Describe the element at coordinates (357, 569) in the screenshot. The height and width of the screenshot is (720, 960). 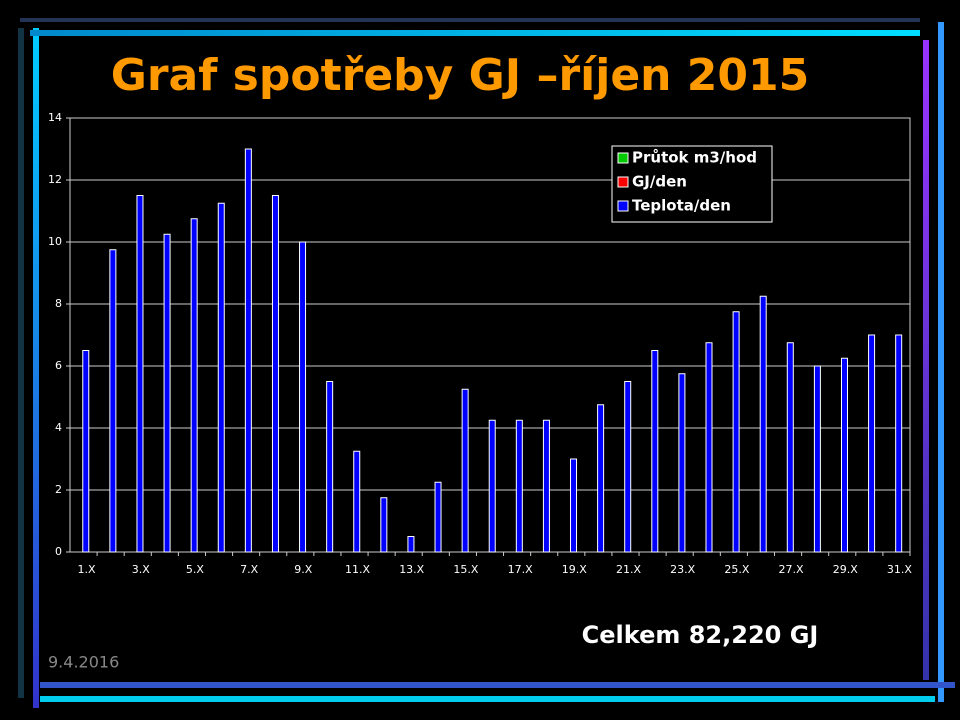
I see `x-tick-label: 11.X` at that location.